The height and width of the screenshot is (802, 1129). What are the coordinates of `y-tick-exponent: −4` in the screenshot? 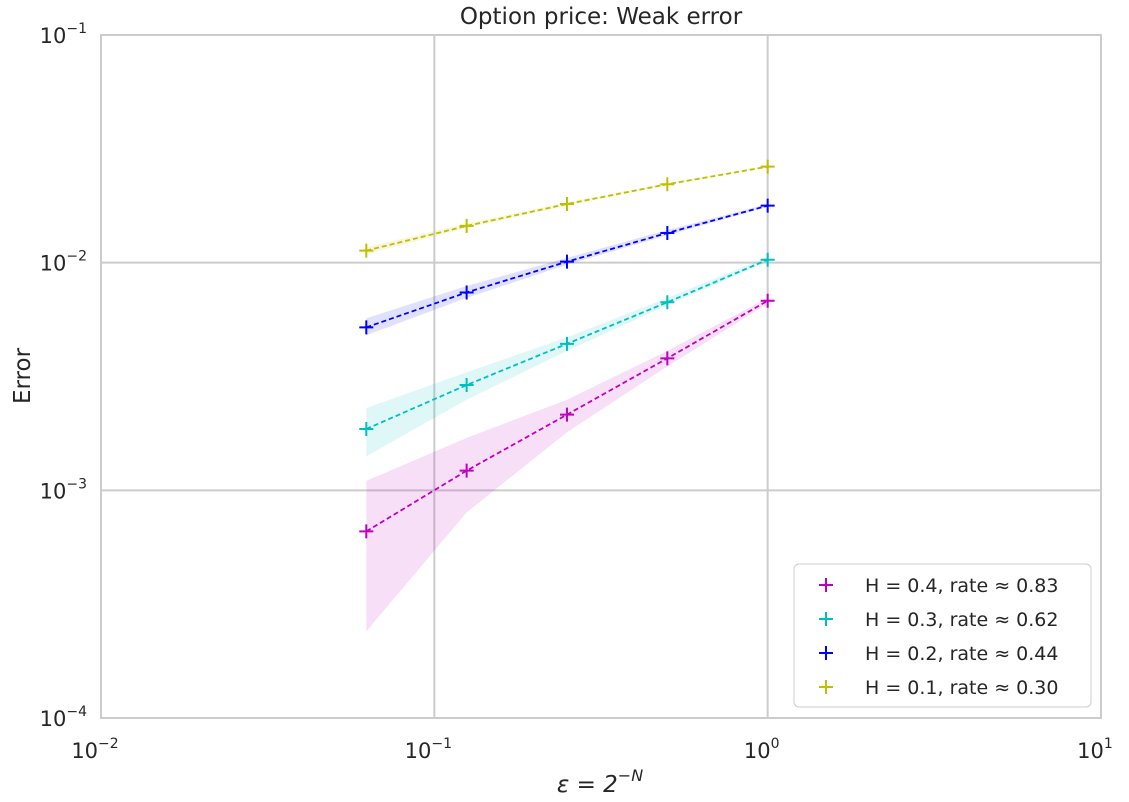 It's located at (76, 712).